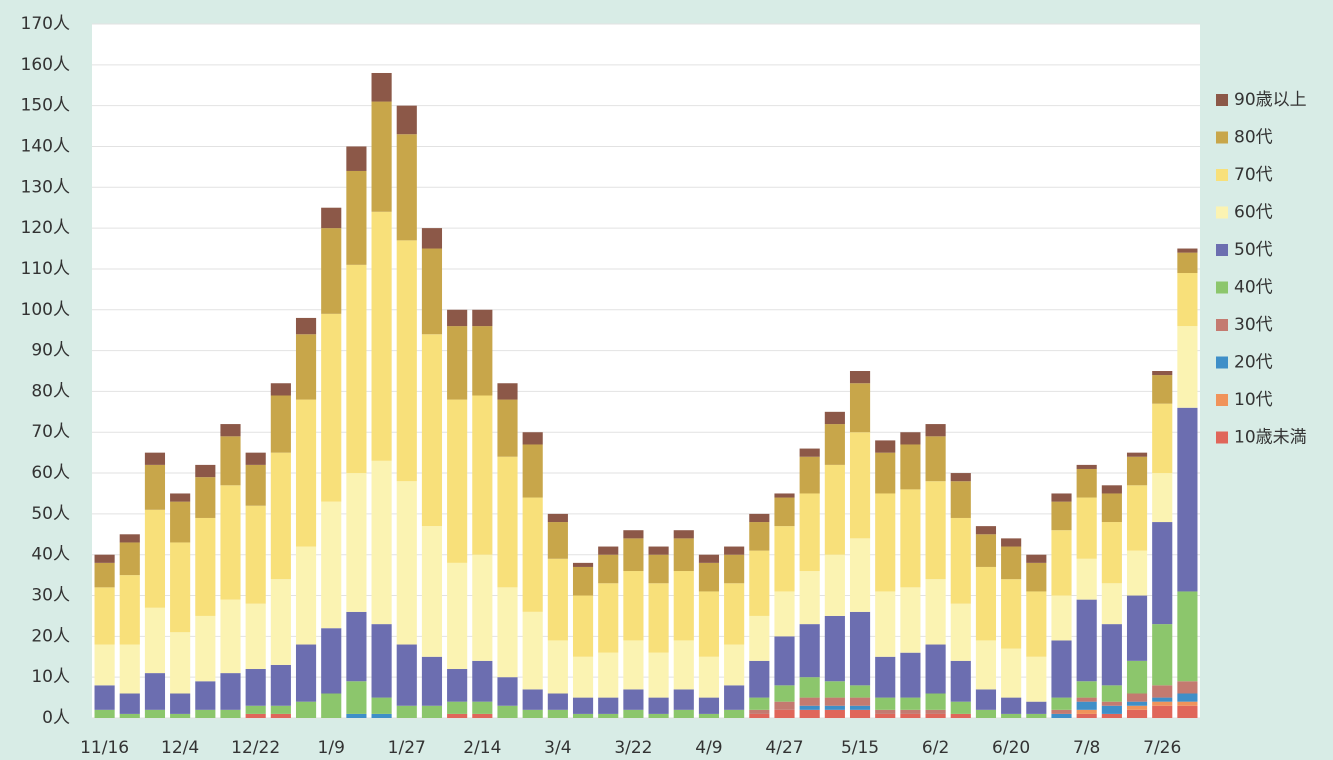 This screenshot has height=760, width=1333. I want to click on legend-label: 10歳未満, so click(1270, 438).